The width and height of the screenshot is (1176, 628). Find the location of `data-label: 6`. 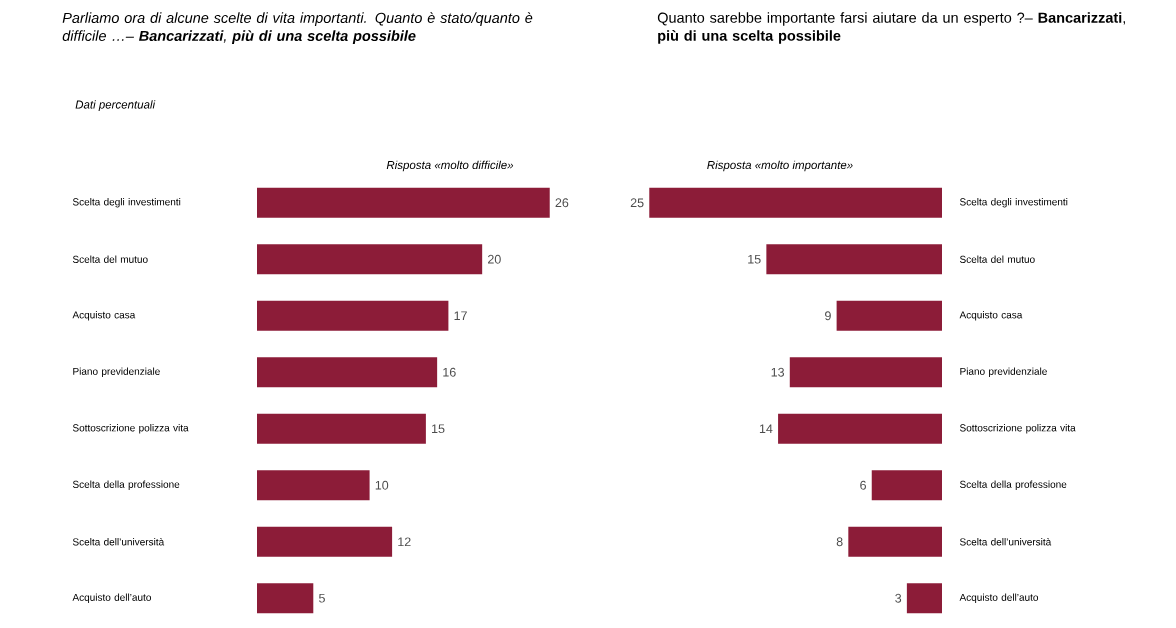

data-label: 6 is located at coordinates (863, 485).